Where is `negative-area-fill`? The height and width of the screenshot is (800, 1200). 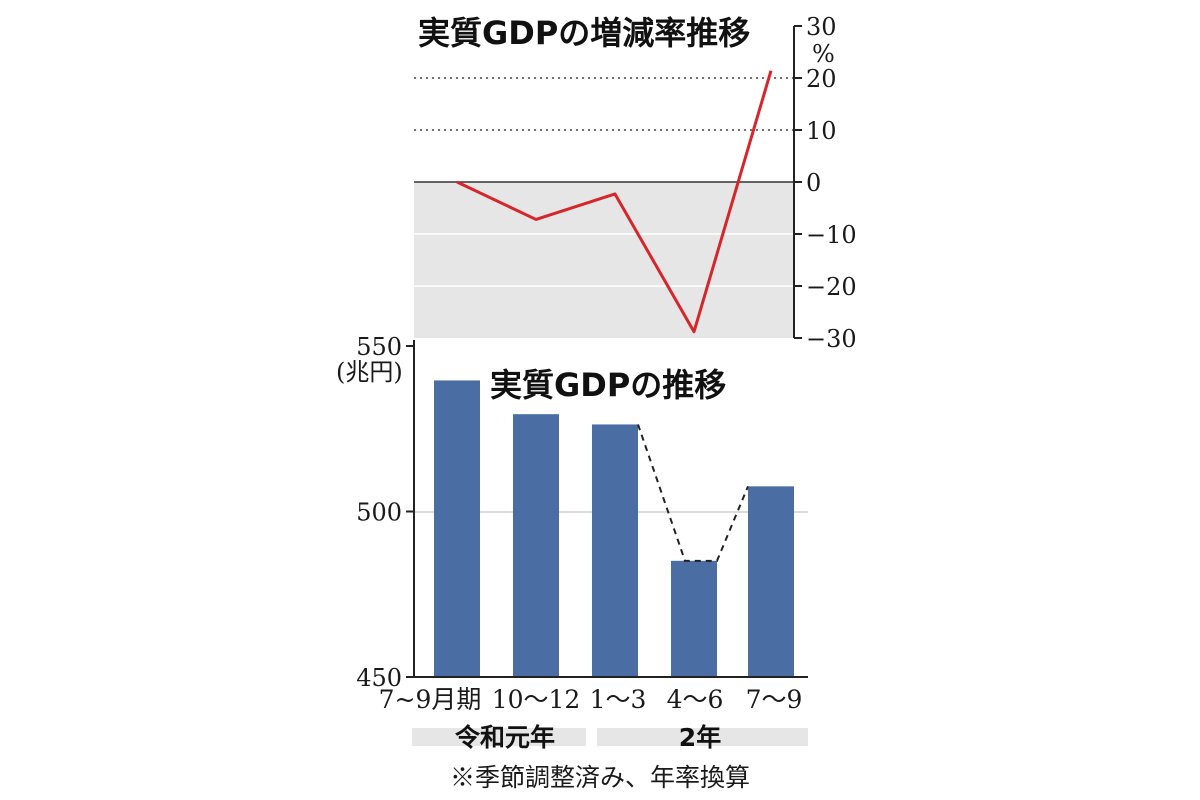
negative-area-fill is located at coordinates (604, 260).